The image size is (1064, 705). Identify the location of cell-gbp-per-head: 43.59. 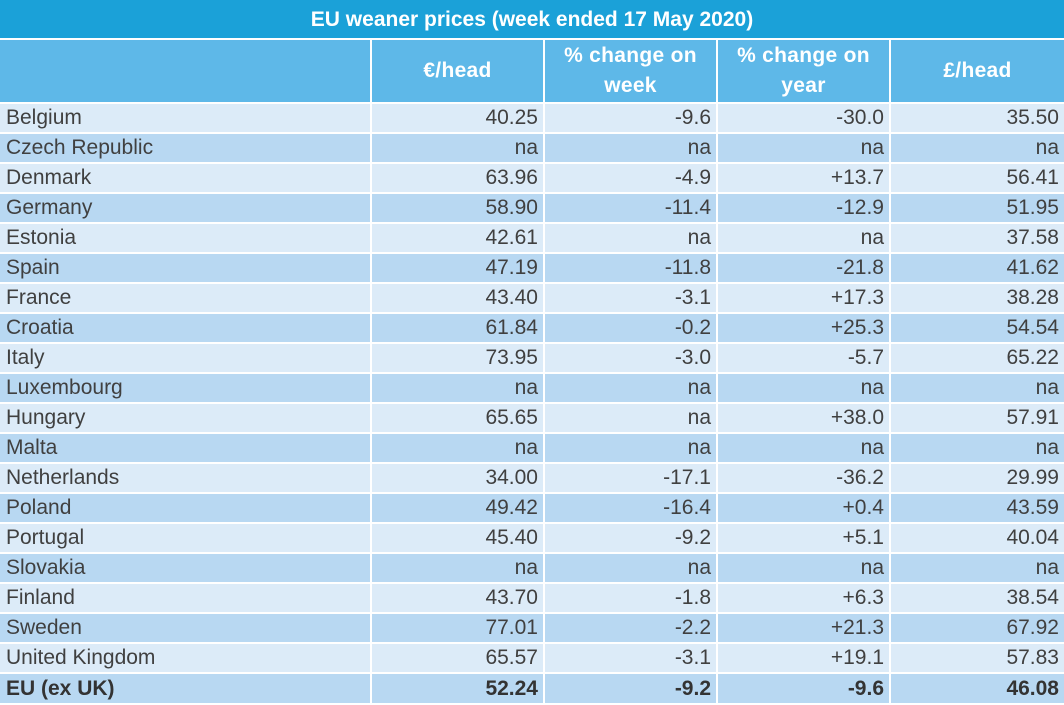
(977, 508).